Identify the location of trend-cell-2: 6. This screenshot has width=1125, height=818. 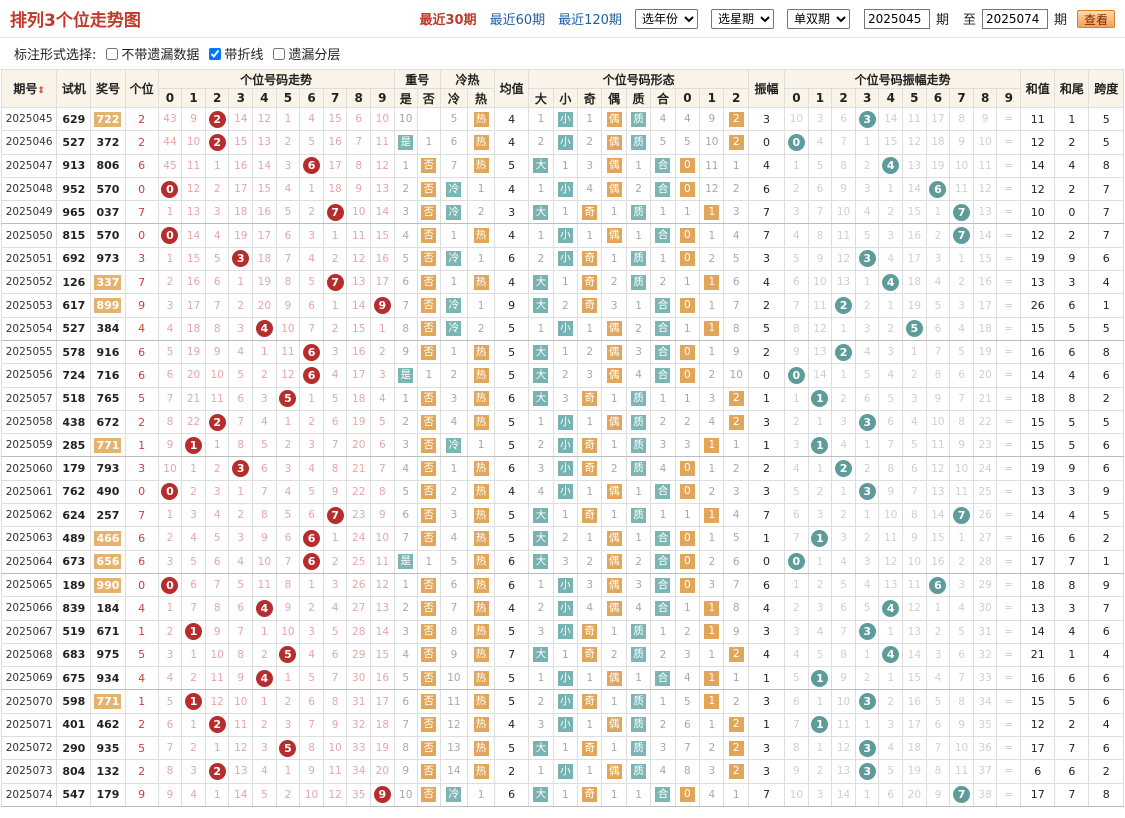
(217, 282).